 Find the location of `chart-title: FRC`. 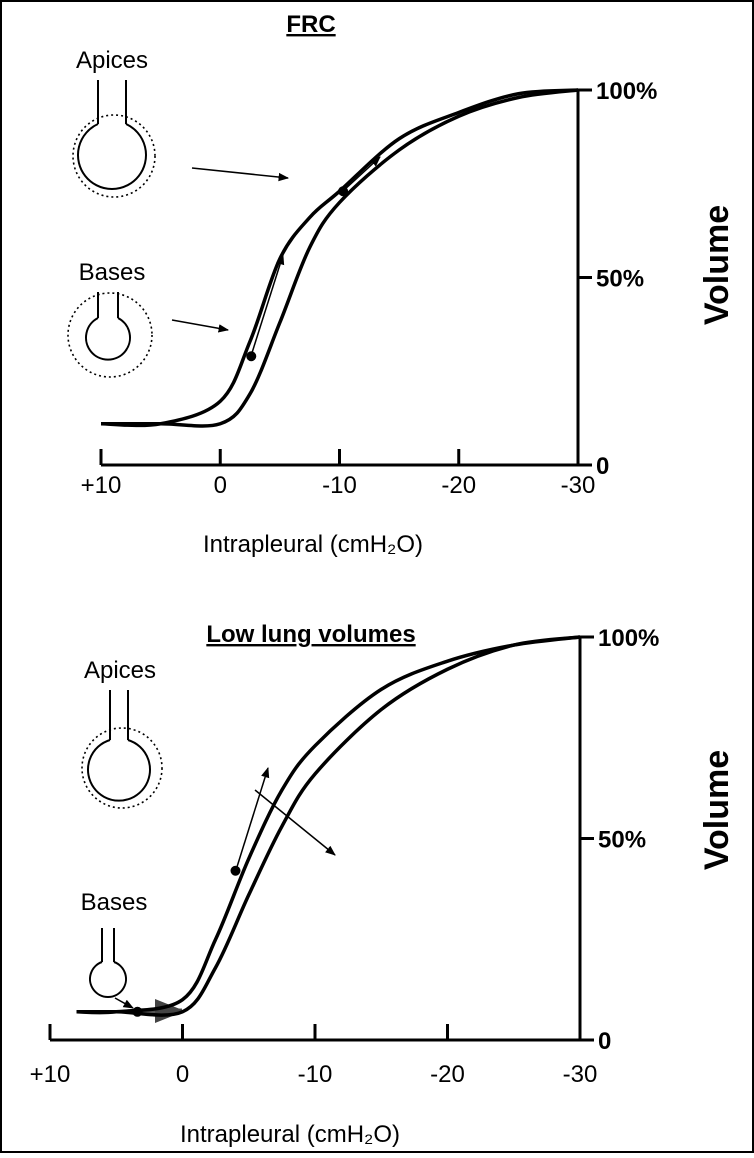

chart-title: FRC is located at coordinates (310, 24).